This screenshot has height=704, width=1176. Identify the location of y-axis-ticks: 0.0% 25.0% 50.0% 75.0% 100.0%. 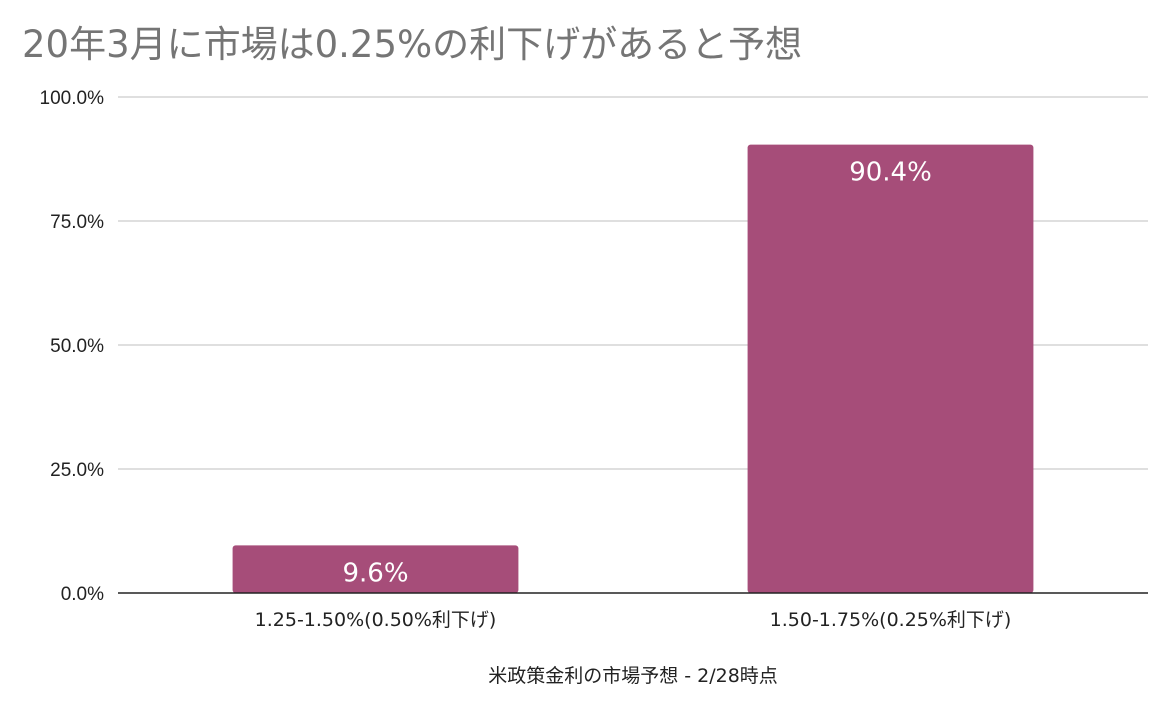
(72, 346).